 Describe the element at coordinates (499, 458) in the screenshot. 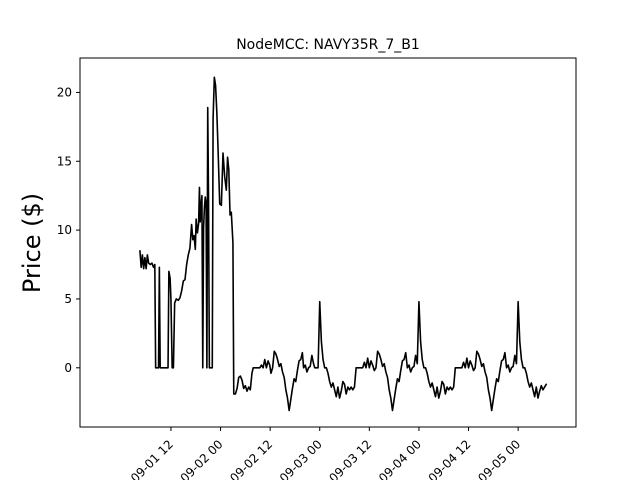

I see `x-tick-label: 09-05 00` at that location.